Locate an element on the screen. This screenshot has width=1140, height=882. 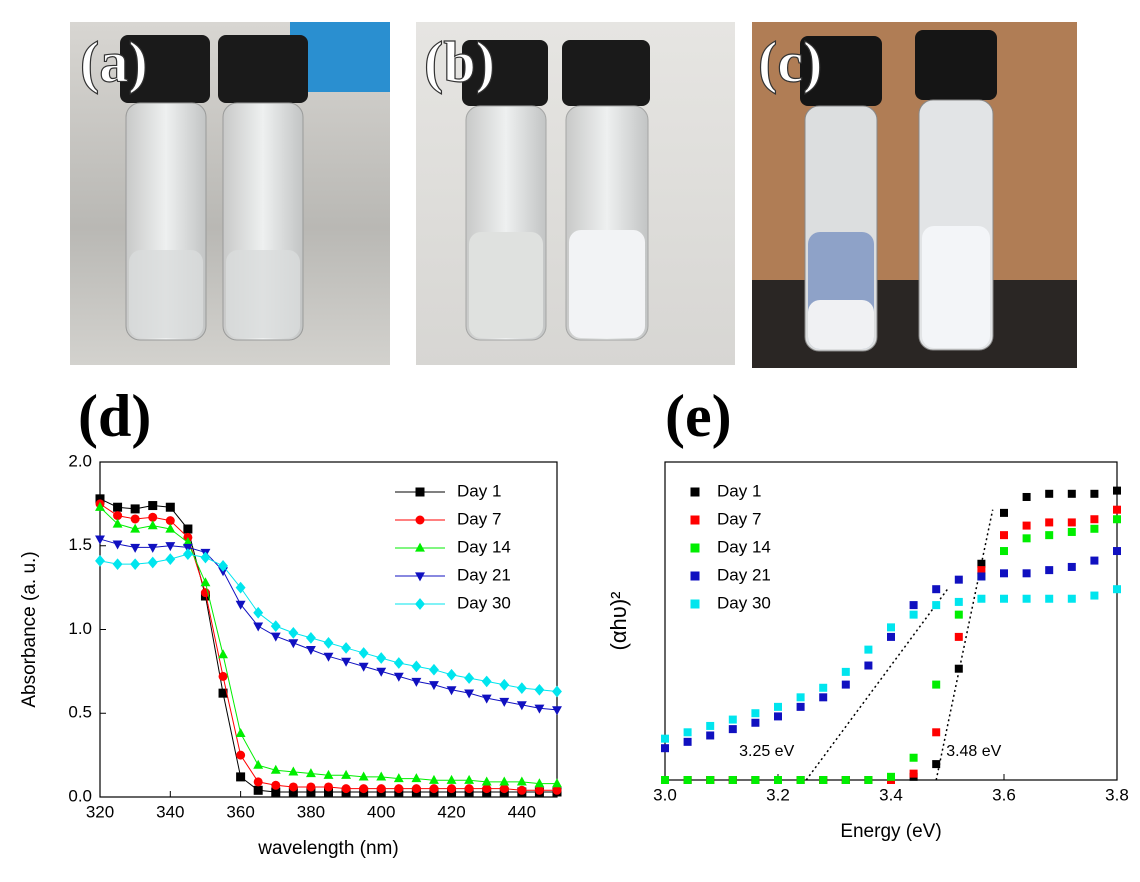
legend-label: Day 14 is located at coordinates (484, 546).